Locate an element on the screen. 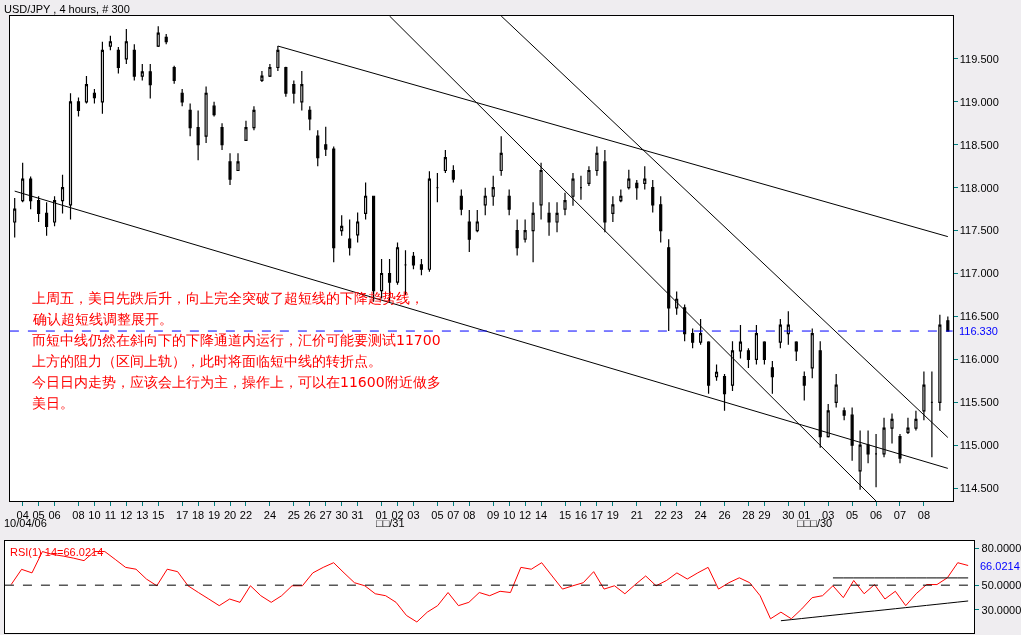 The height and width of the screenshot is (635, 1021). y-tick-label: 80.0000 is located at coordinates (1001, 548).